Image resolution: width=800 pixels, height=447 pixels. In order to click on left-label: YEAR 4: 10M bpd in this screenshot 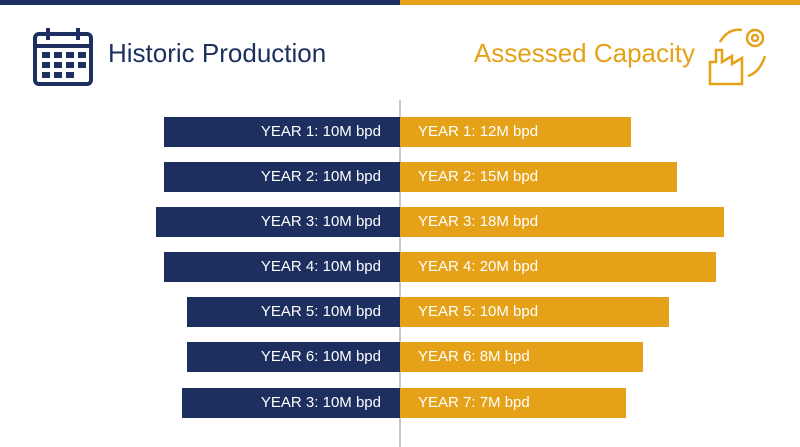, I will do `click(321, 266)`.